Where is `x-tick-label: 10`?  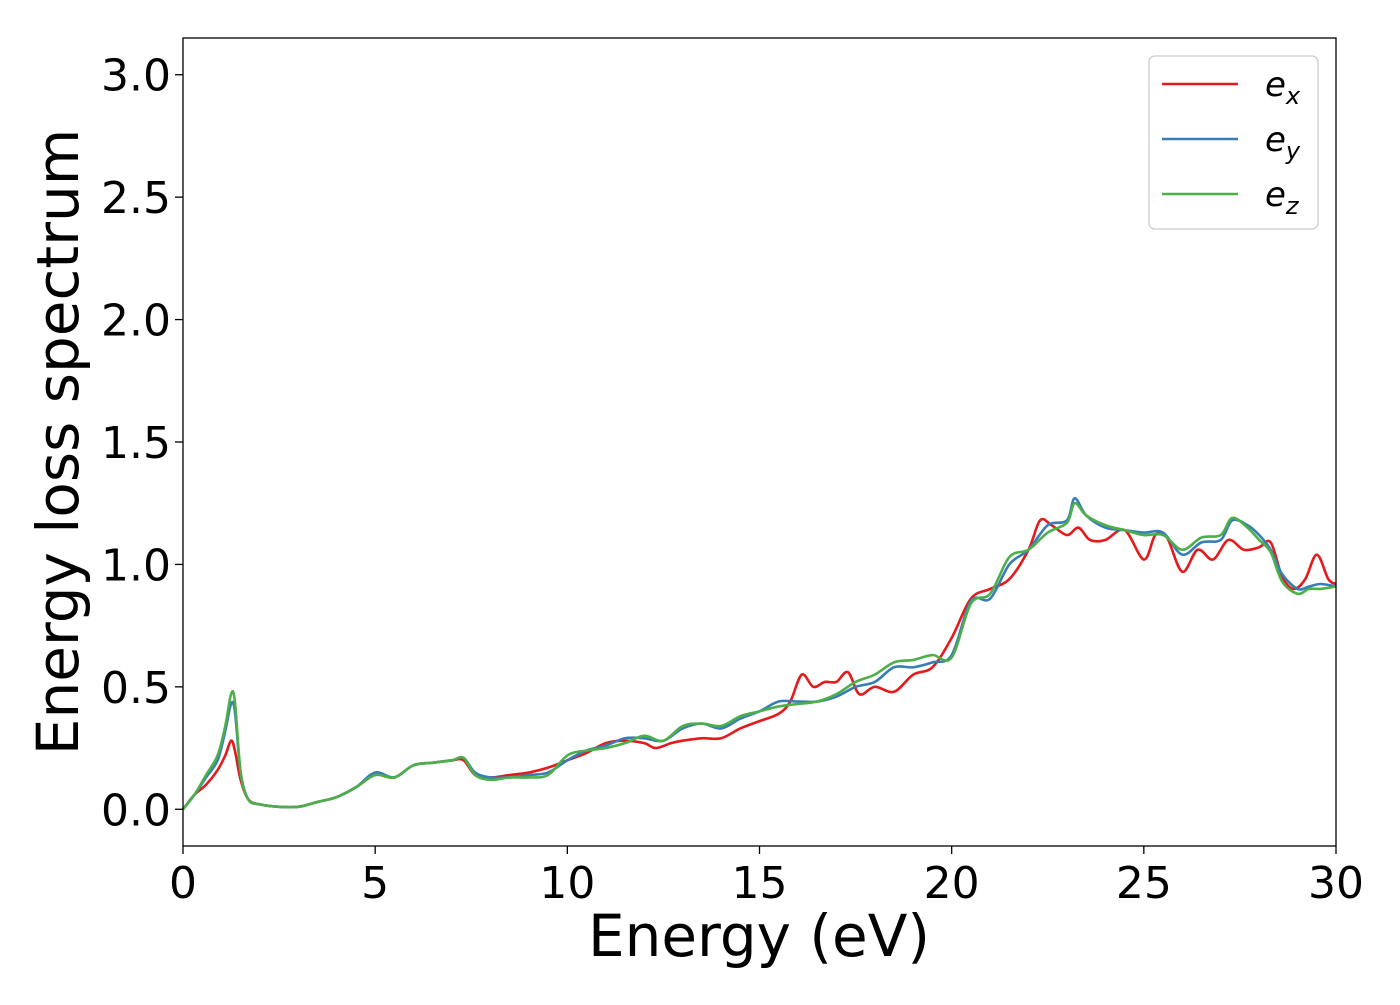 x-tick-label: 10 is located at coordinates (567, 883).